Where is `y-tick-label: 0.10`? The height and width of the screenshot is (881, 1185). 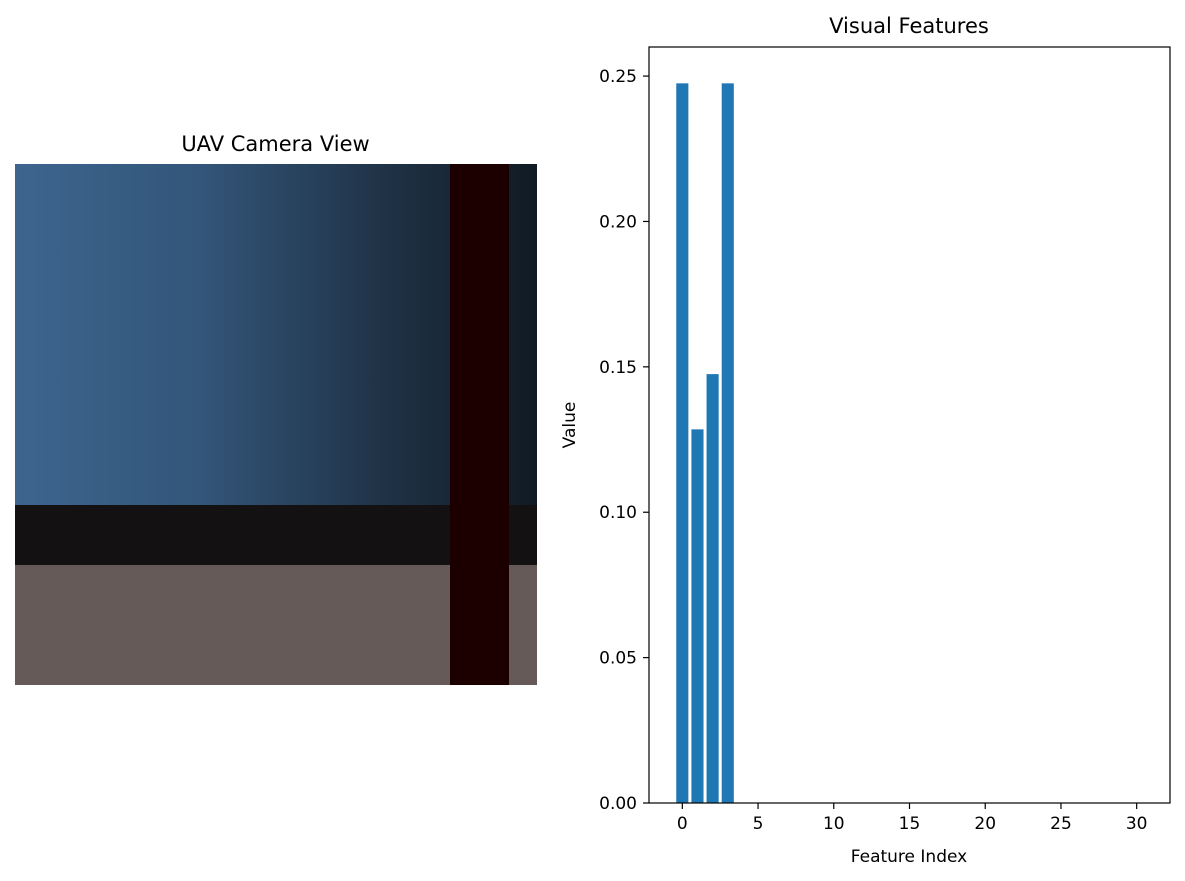 y-tick-label: 0.10 is located at coordinates (618, 513).